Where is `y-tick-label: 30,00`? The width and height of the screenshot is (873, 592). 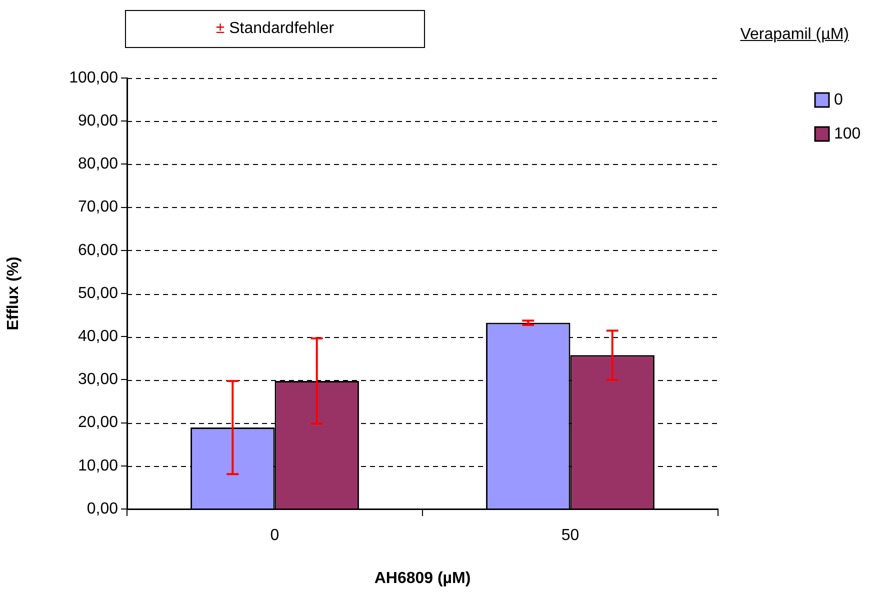
y-tick-label: 30,00 is located at coordinates (98, 379).